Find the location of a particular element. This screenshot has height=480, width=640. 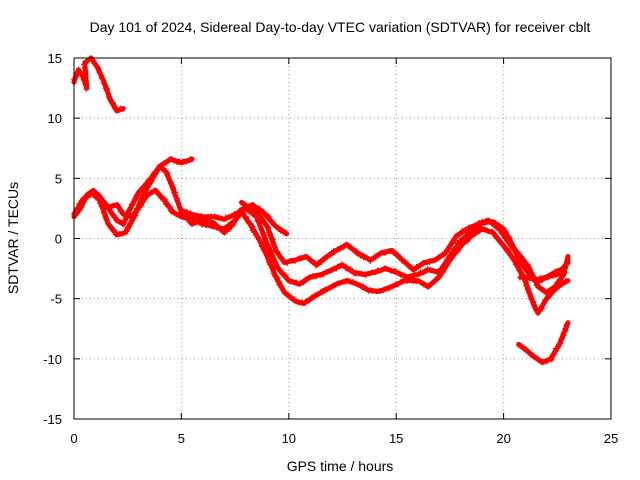

series-track-g is located at coordinates (542, 274).